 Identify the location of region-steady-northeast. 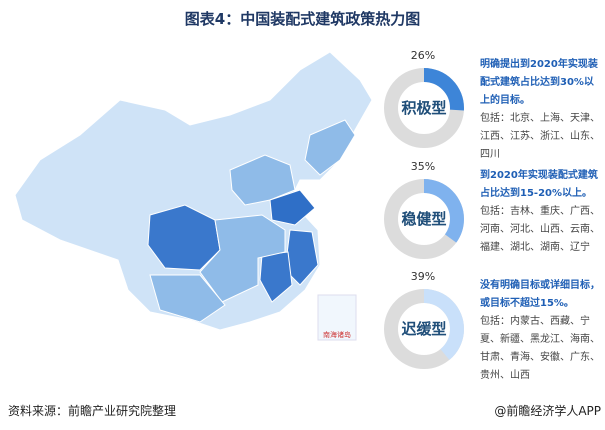
(330, 147).